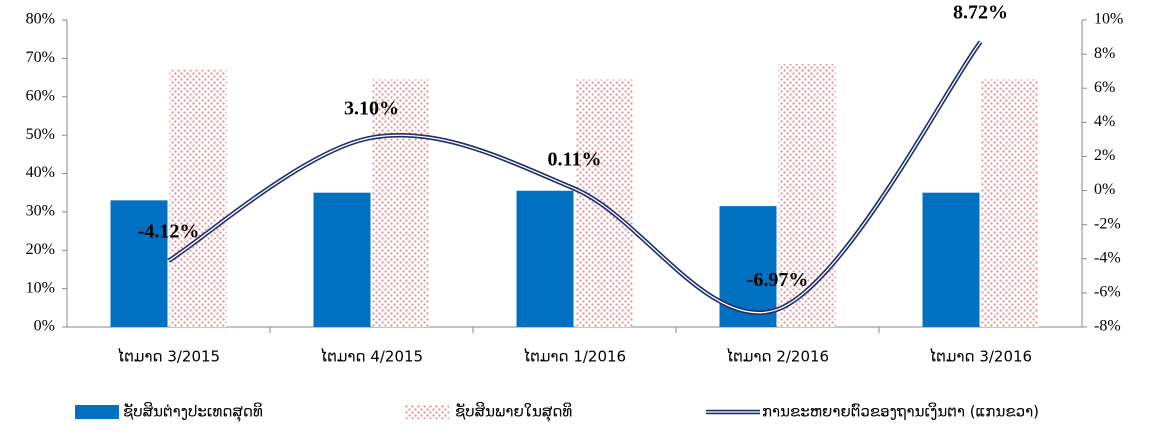  Describe the element at coordinates (1108, 19) in the screenshot. I see `y2-tick-label: 10%` at that location.